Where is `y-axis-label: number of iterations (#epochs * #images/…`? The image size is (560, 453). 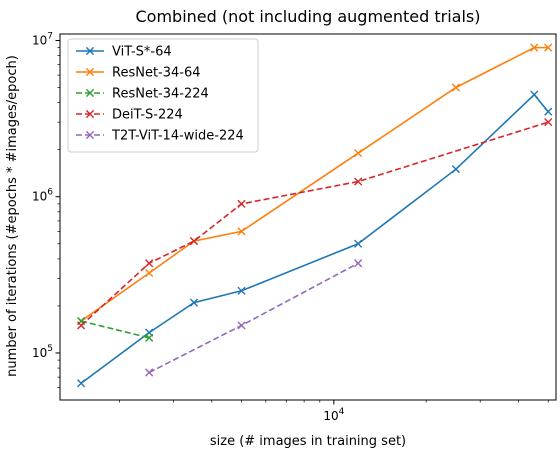 y-axis-label: number of iterations (#epochs * #images/… is located at coordinates (12, 216).